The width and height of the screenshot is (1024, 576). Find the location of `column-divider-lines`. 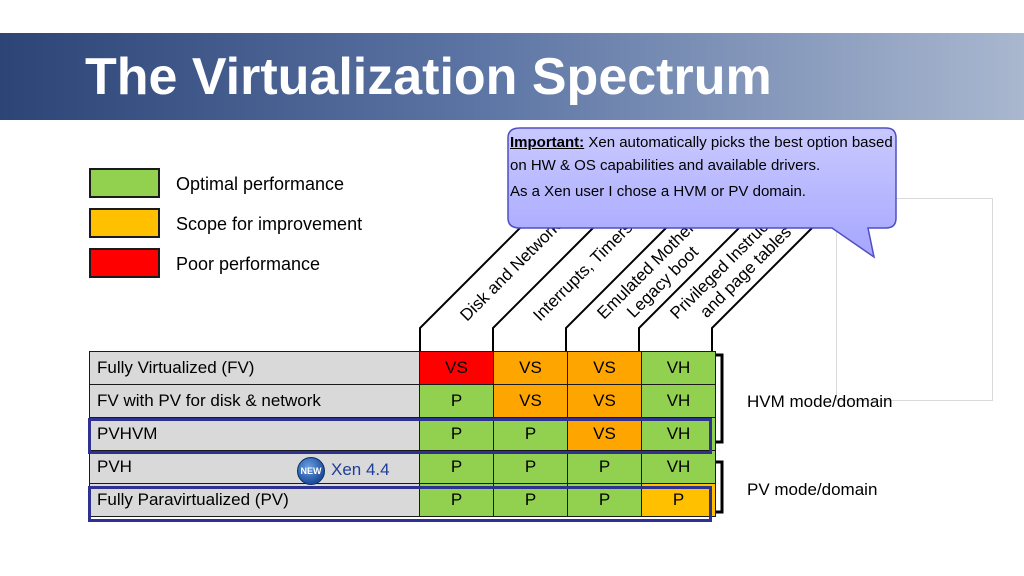

column-divider-lines is located at coordinates (636, 269).